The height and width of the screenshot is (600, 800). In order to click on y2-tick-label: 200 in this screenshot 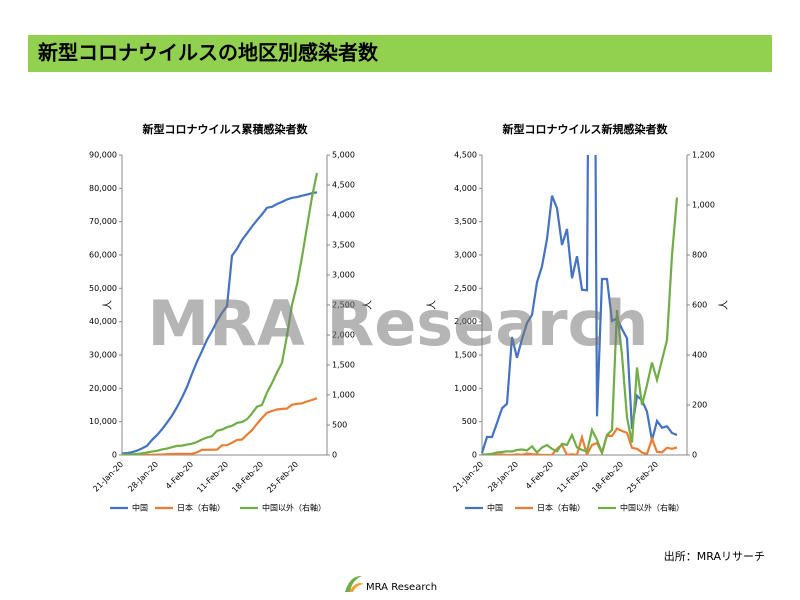, I will do `click(699, 405)`.